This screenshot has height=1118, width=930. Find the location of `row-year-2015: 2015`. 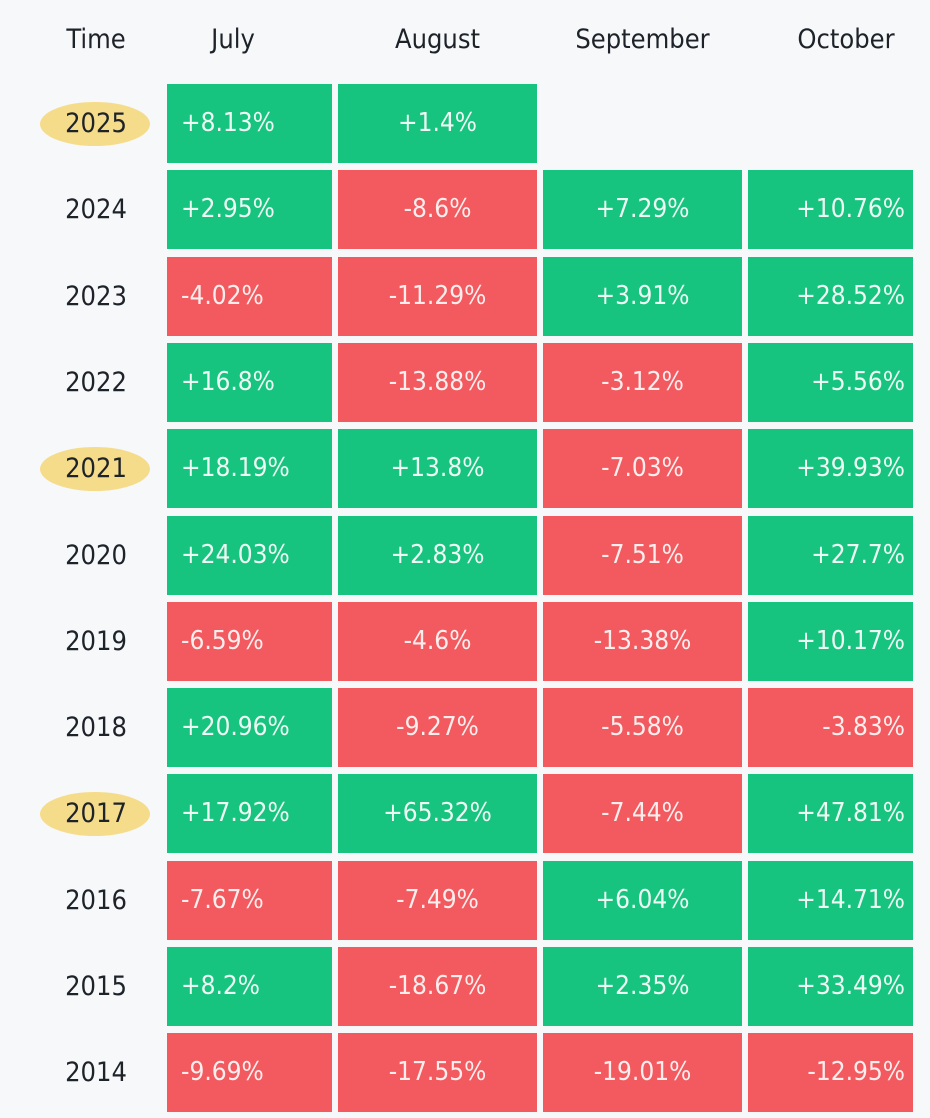

row-year-2015: 2015 is located at coordinates (96, 986).